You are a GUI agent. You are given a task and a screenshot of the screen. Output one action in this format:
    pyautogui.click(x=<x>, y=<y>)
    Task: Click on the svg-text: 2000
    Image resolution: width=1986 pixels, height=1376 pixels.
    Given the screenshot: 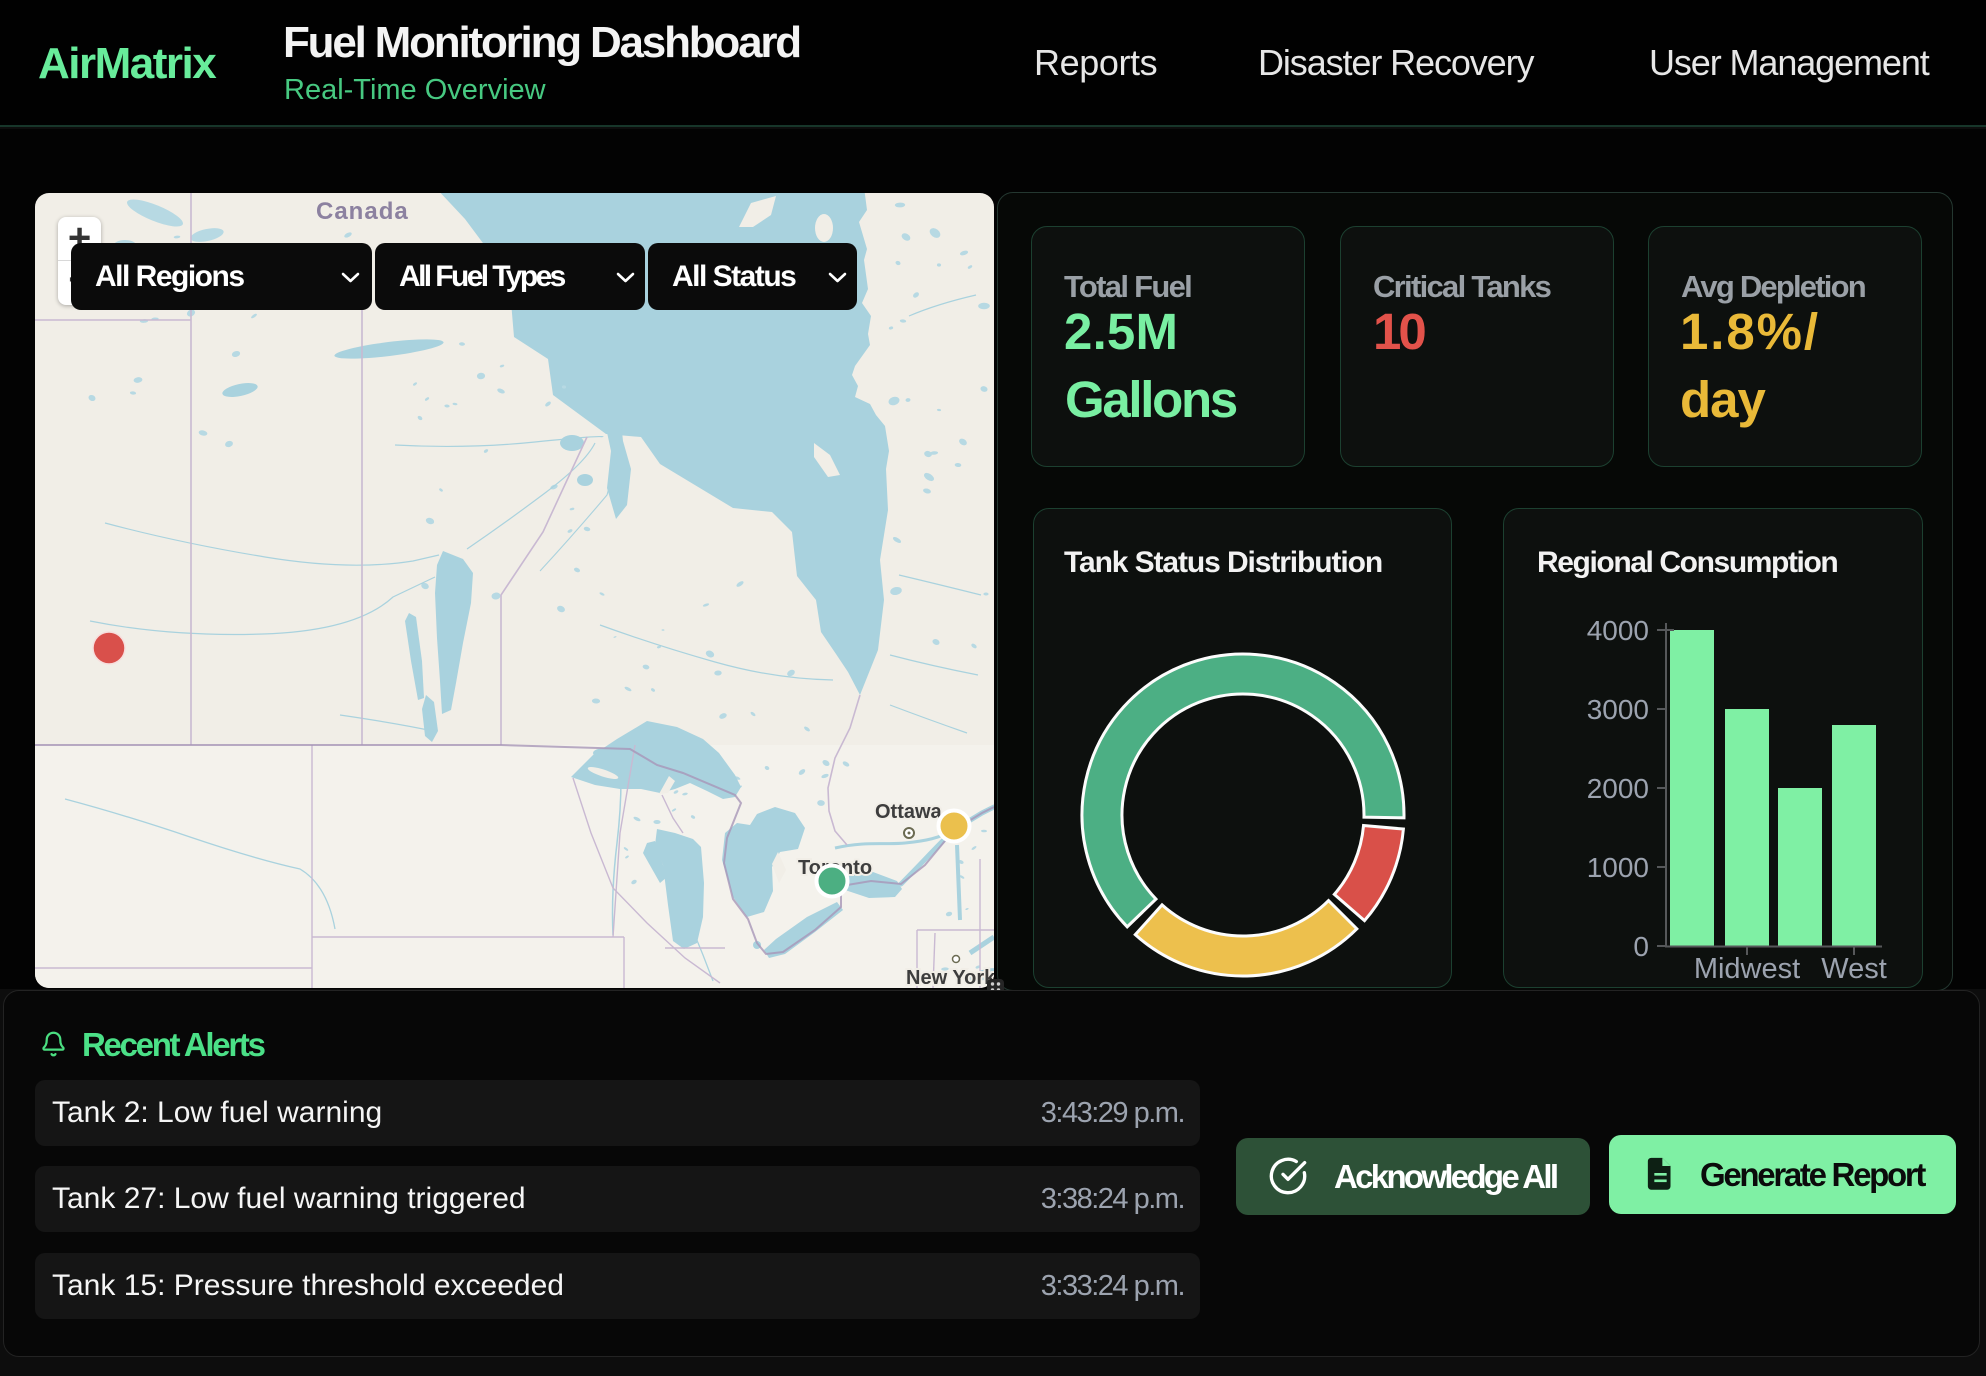 What is the action you would take?
    pyautogui.click(x=1618, y=788)
    